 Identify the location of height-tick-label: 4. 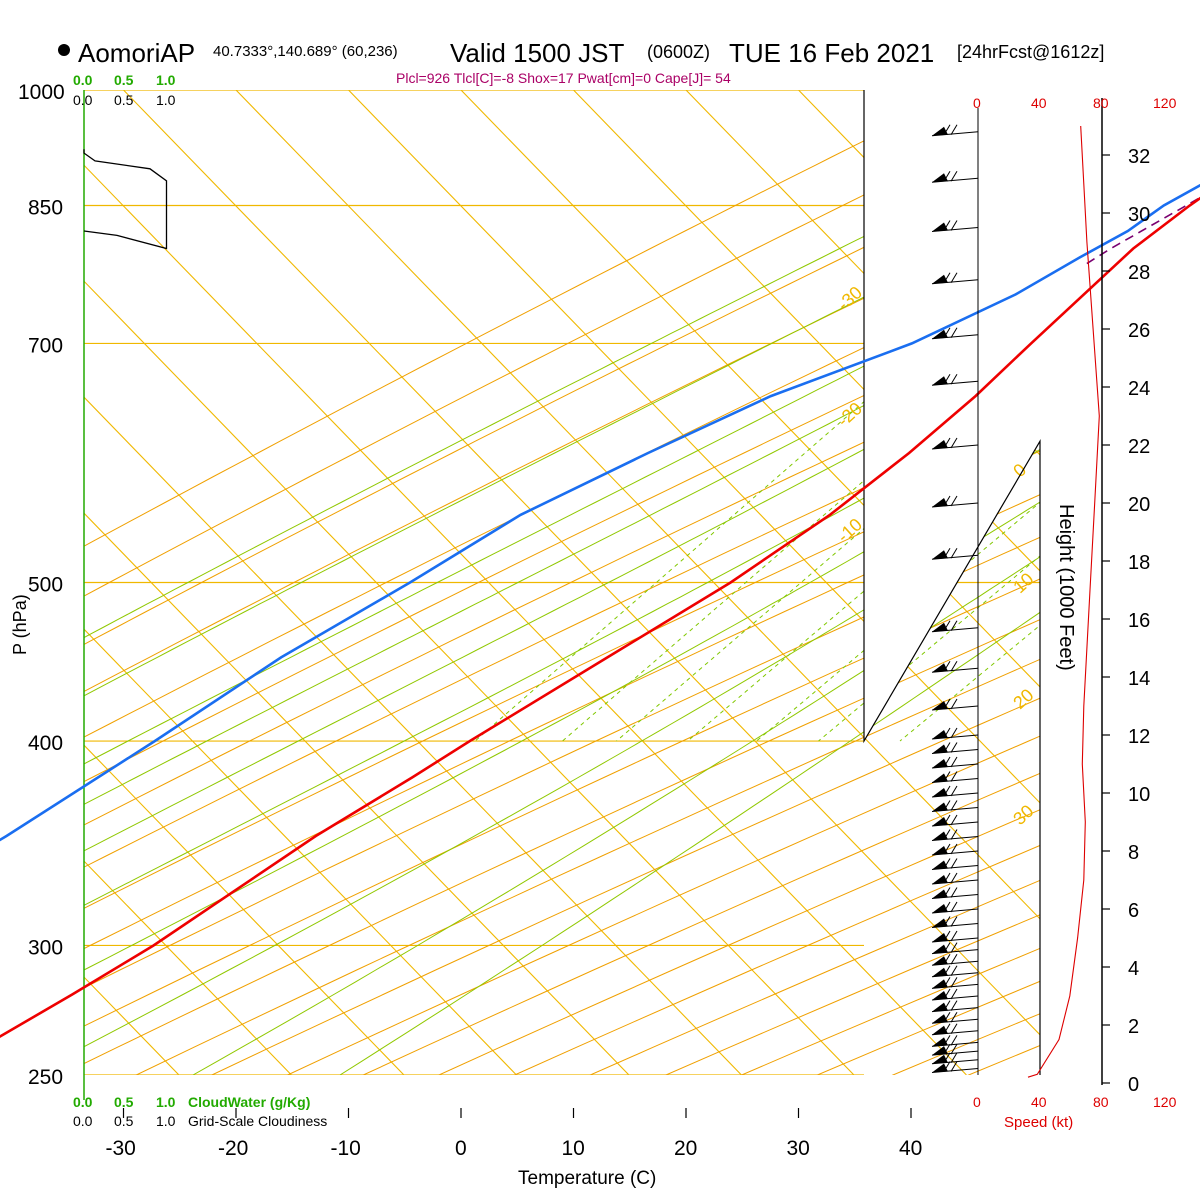
(1133, 969).